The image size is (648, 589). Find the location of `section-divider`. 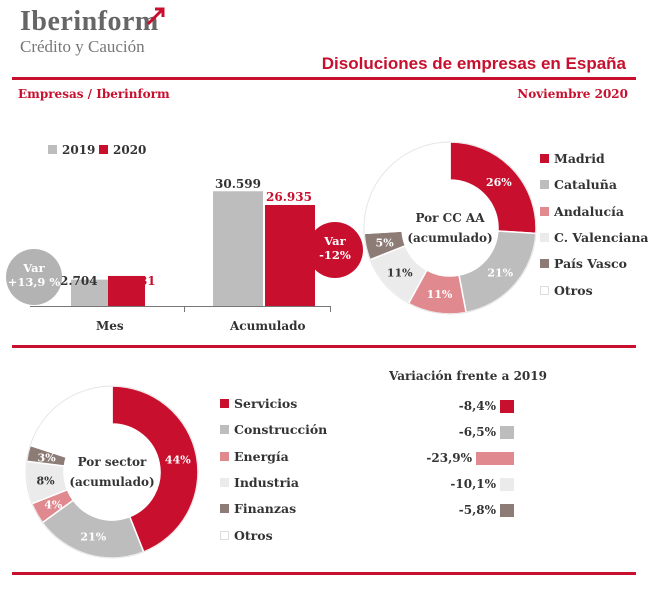

section-divider is located at coordinates (324, 346).